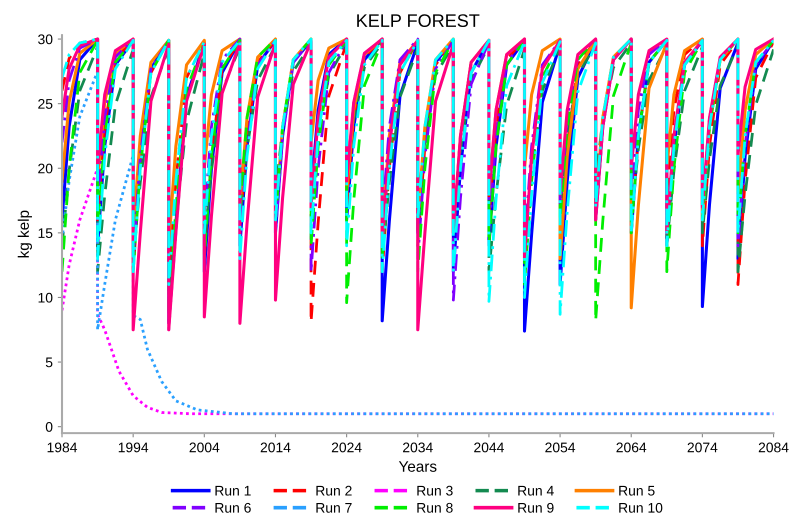  What do you see at coordinates (49, 363) in the screenshot?
I see `y-tick-label: 5` at bounding box center [49, 363].